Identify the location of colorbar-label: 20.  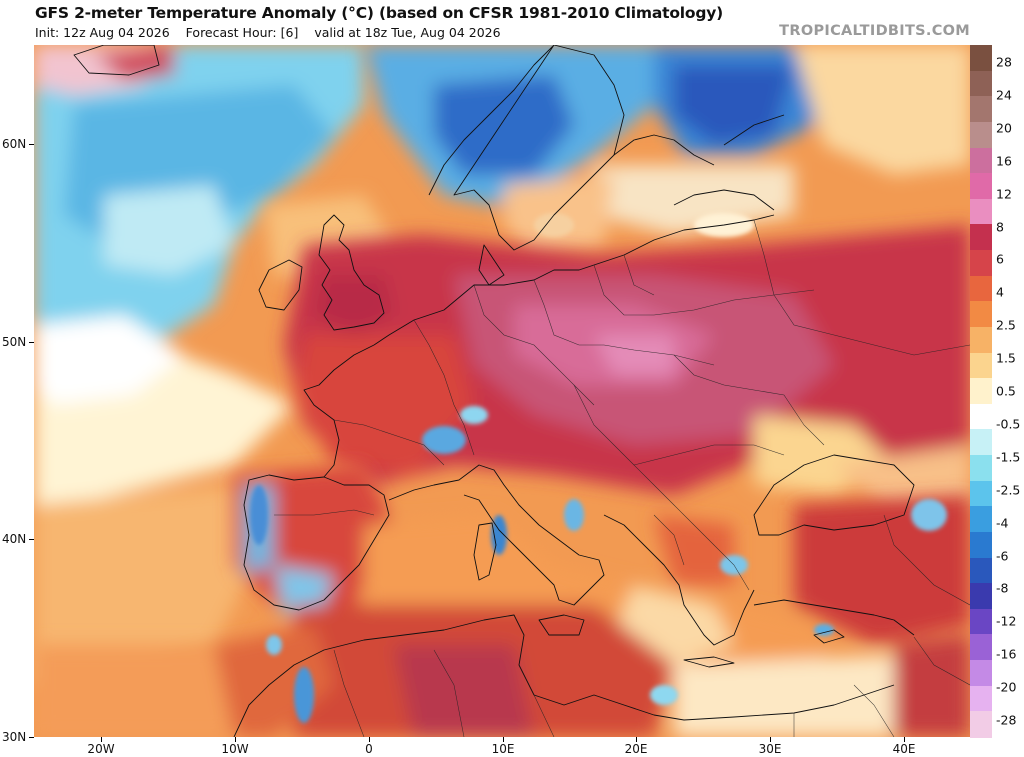
(1004, 128).